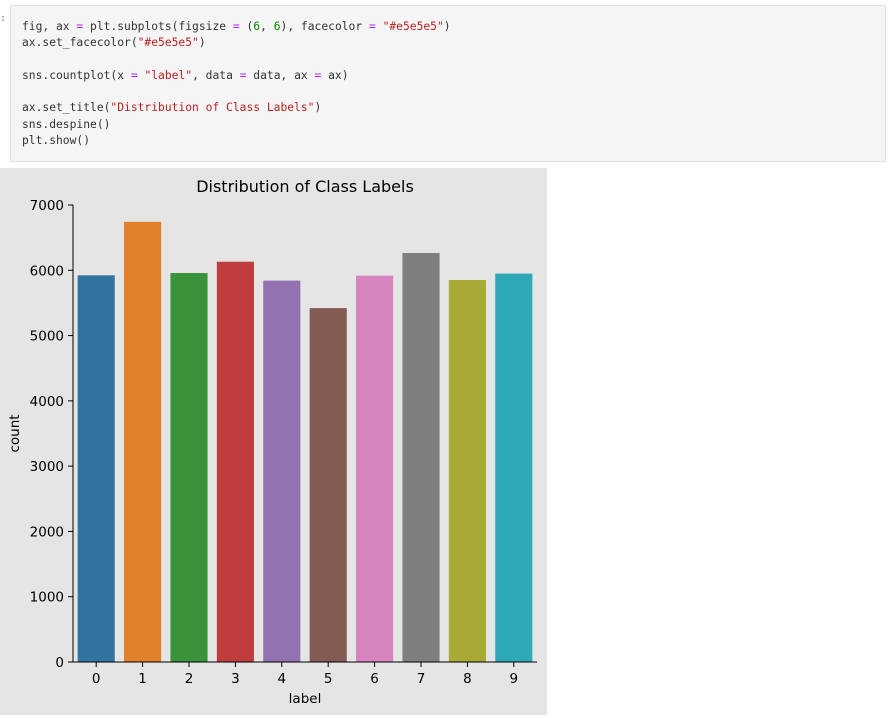 This screenshot has width=894, height=718. What do you see at coordinates (305, 186) in the screenshot?
I see `chart-title: Distribution of Class Labels` at bounding box center [305, 186].